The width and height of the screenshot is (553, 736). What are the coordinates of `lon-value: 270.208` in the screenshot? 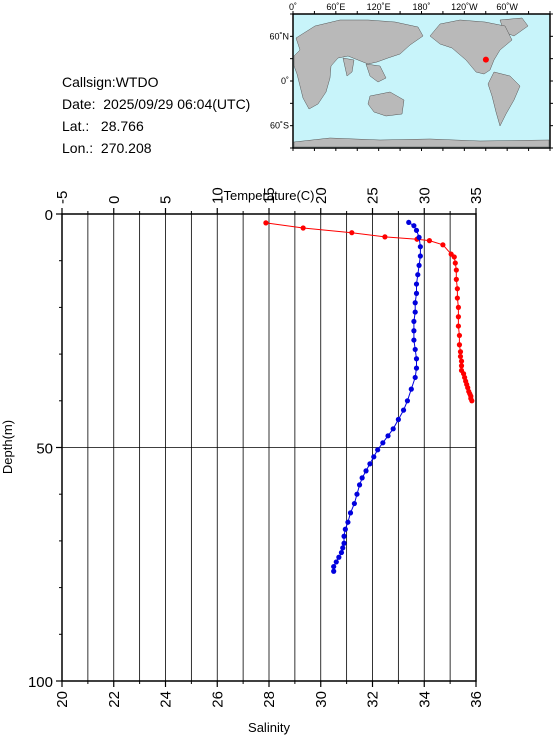 It's located at (126, 148).